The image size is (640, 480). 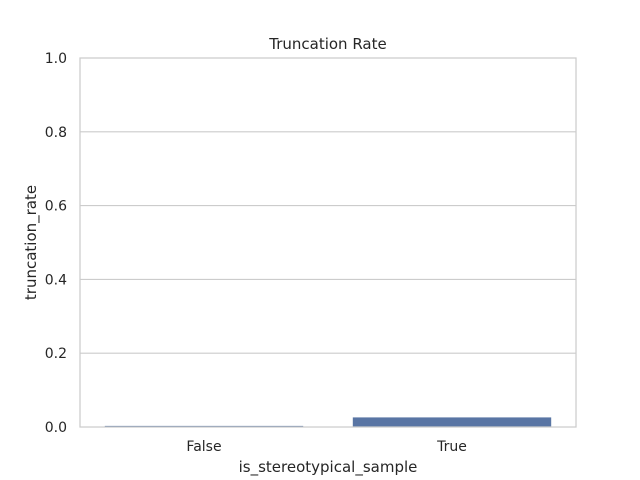 I want to click on y-tick-label: 0.0, so click(x=56, y=428).